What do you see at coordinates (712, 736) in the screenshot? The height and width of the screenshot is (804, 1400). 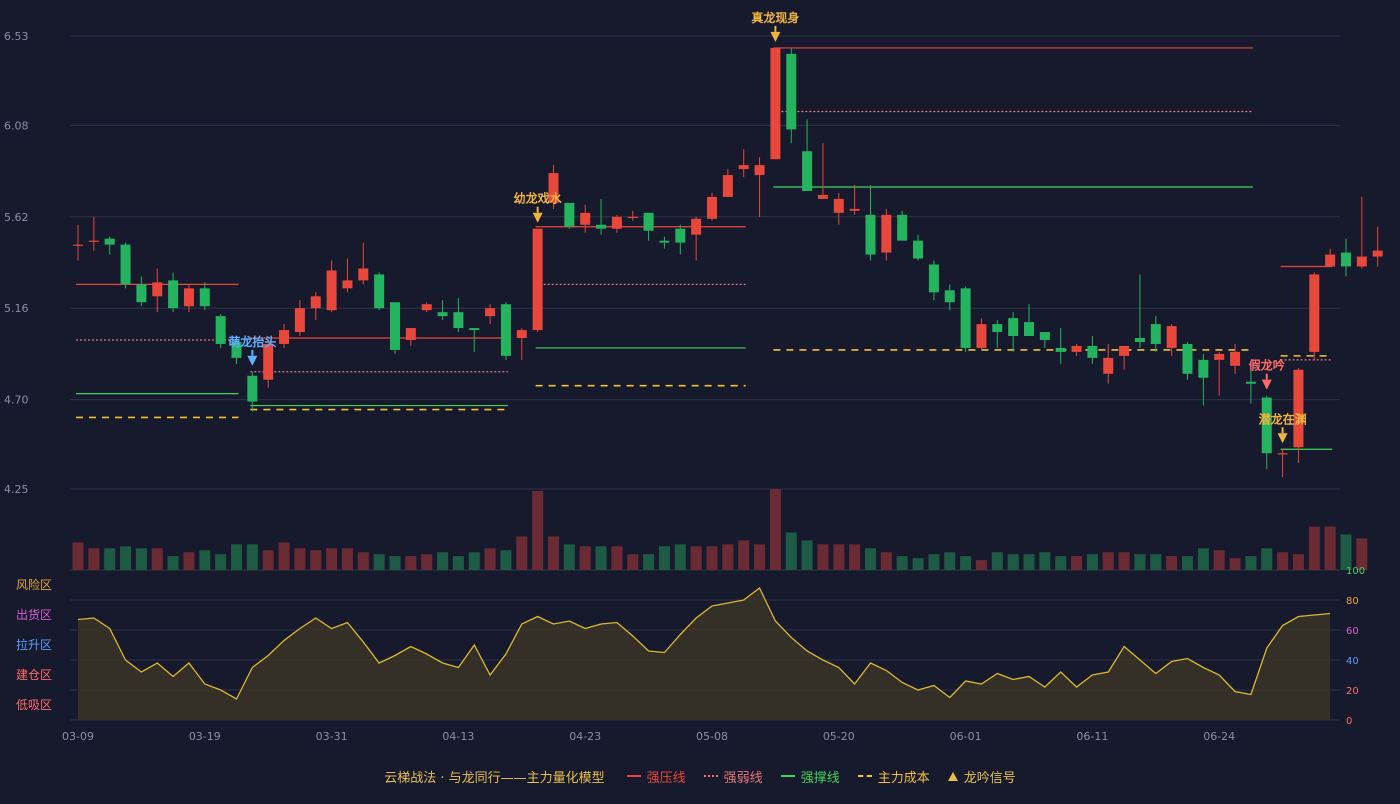 I see `date-tick-label: 05-08` at bounding box center [712, 736].